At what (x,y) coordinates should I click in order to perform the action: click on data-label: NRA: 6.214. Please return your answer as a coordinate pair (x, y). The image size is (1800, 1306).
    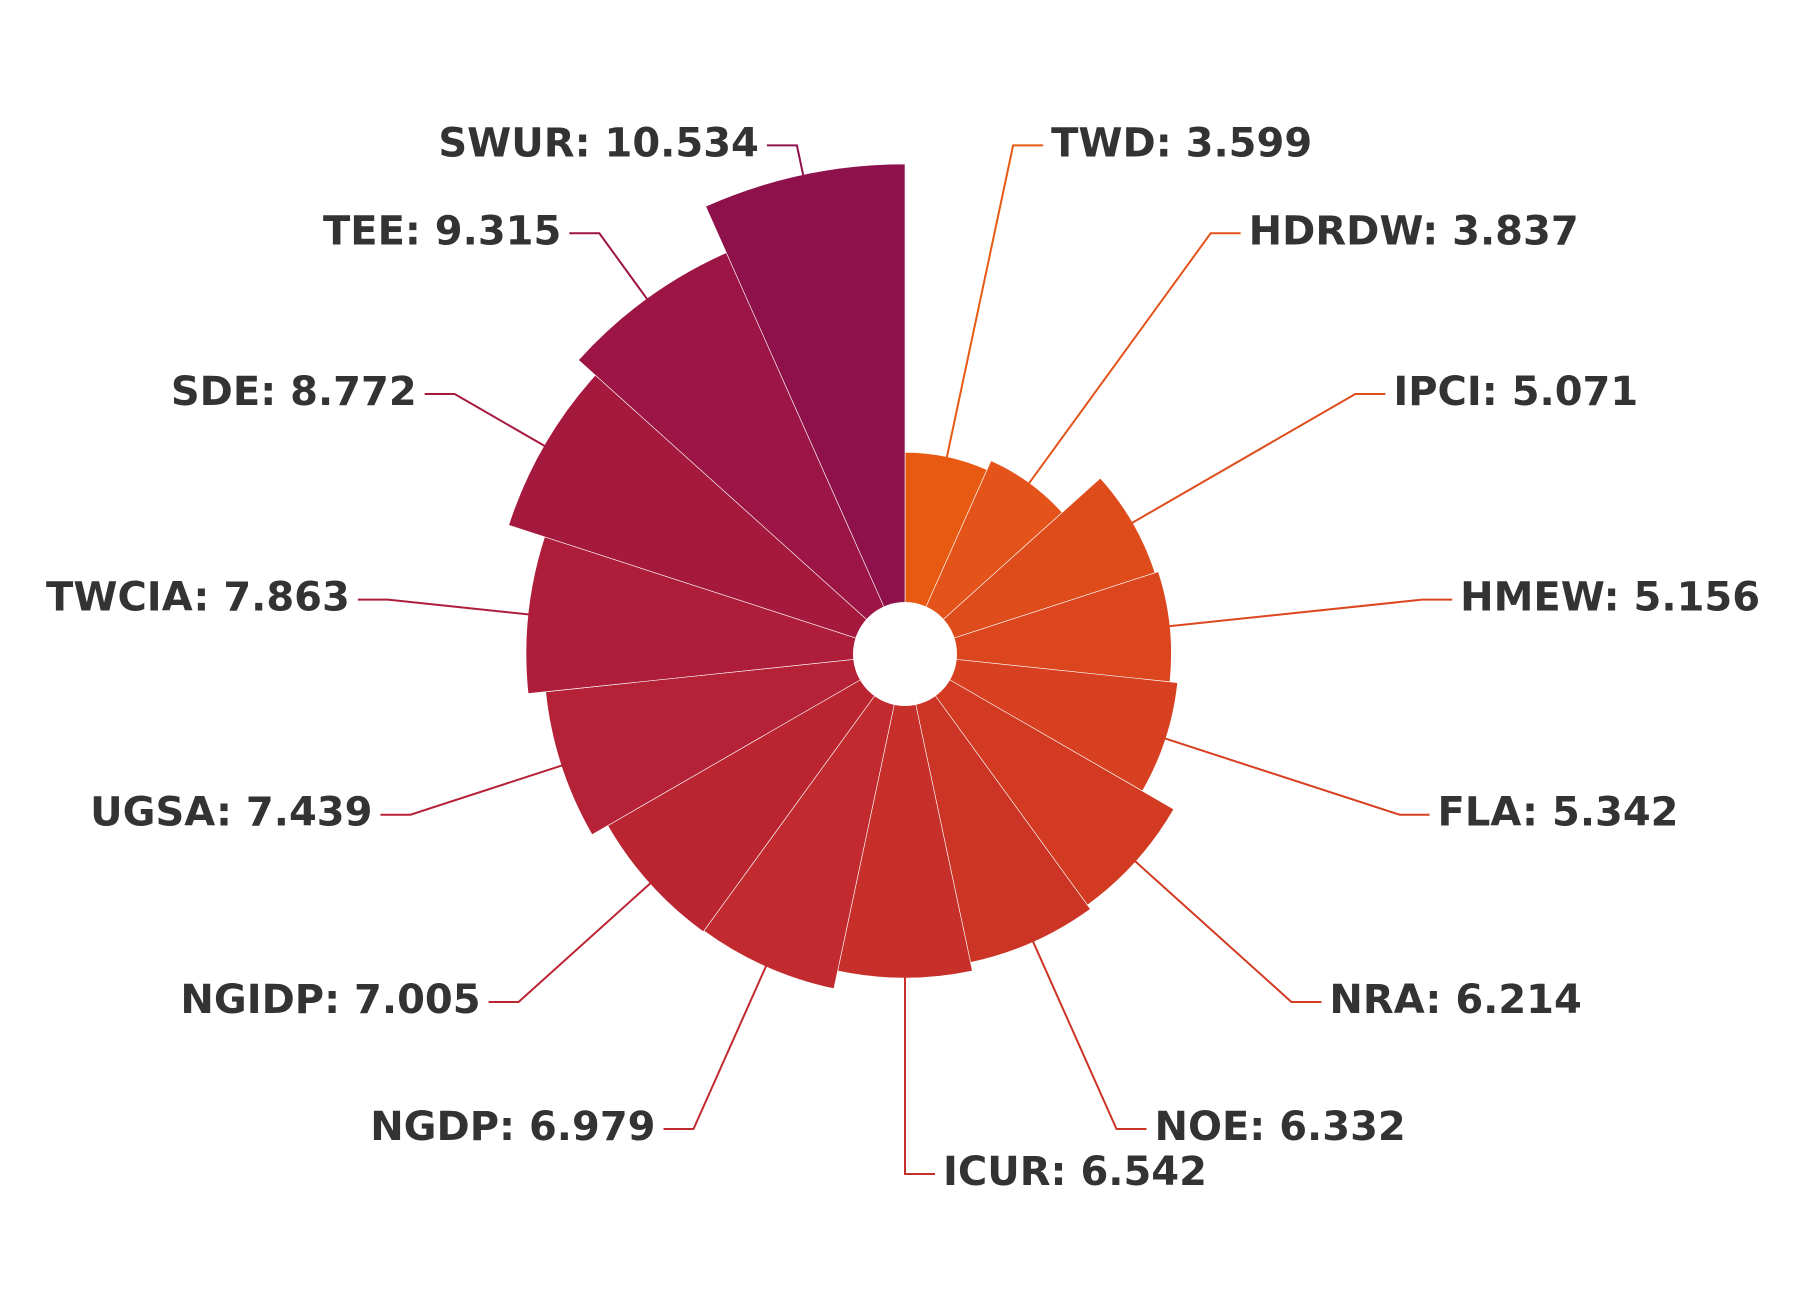
    Looking at the image, I should click on (1455, 1000).